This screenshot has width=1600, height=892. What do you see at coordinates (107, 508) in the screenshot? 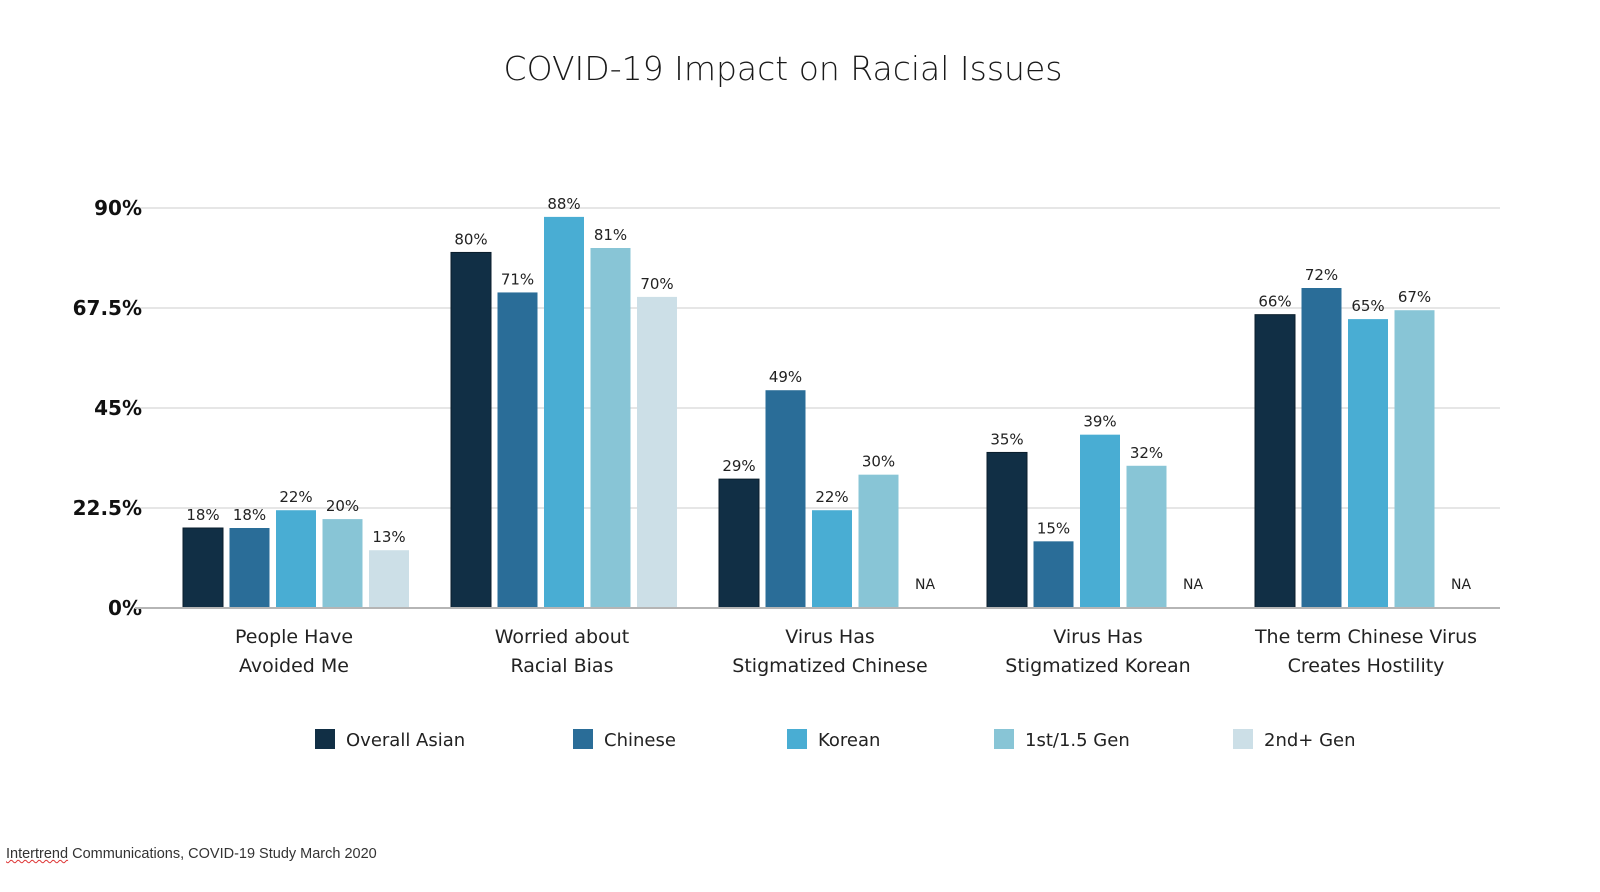
I see `y-tick-label: 22.5%` at bounding box center [107, 508].